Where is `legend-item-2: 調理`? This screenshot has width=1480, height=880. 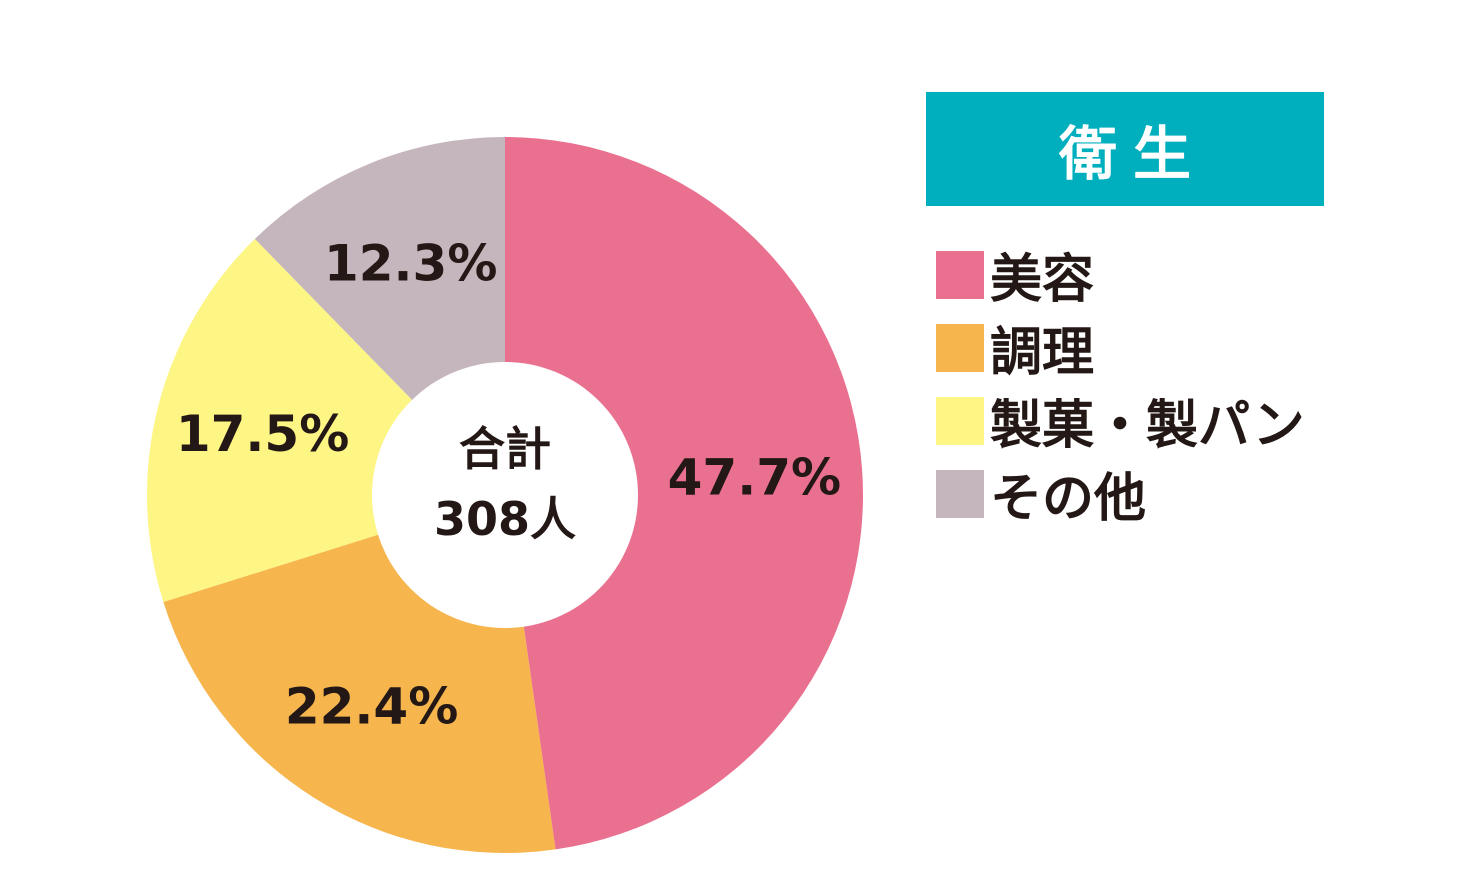 legend-item-2: 調理 is located at coordinates (1120, 347).